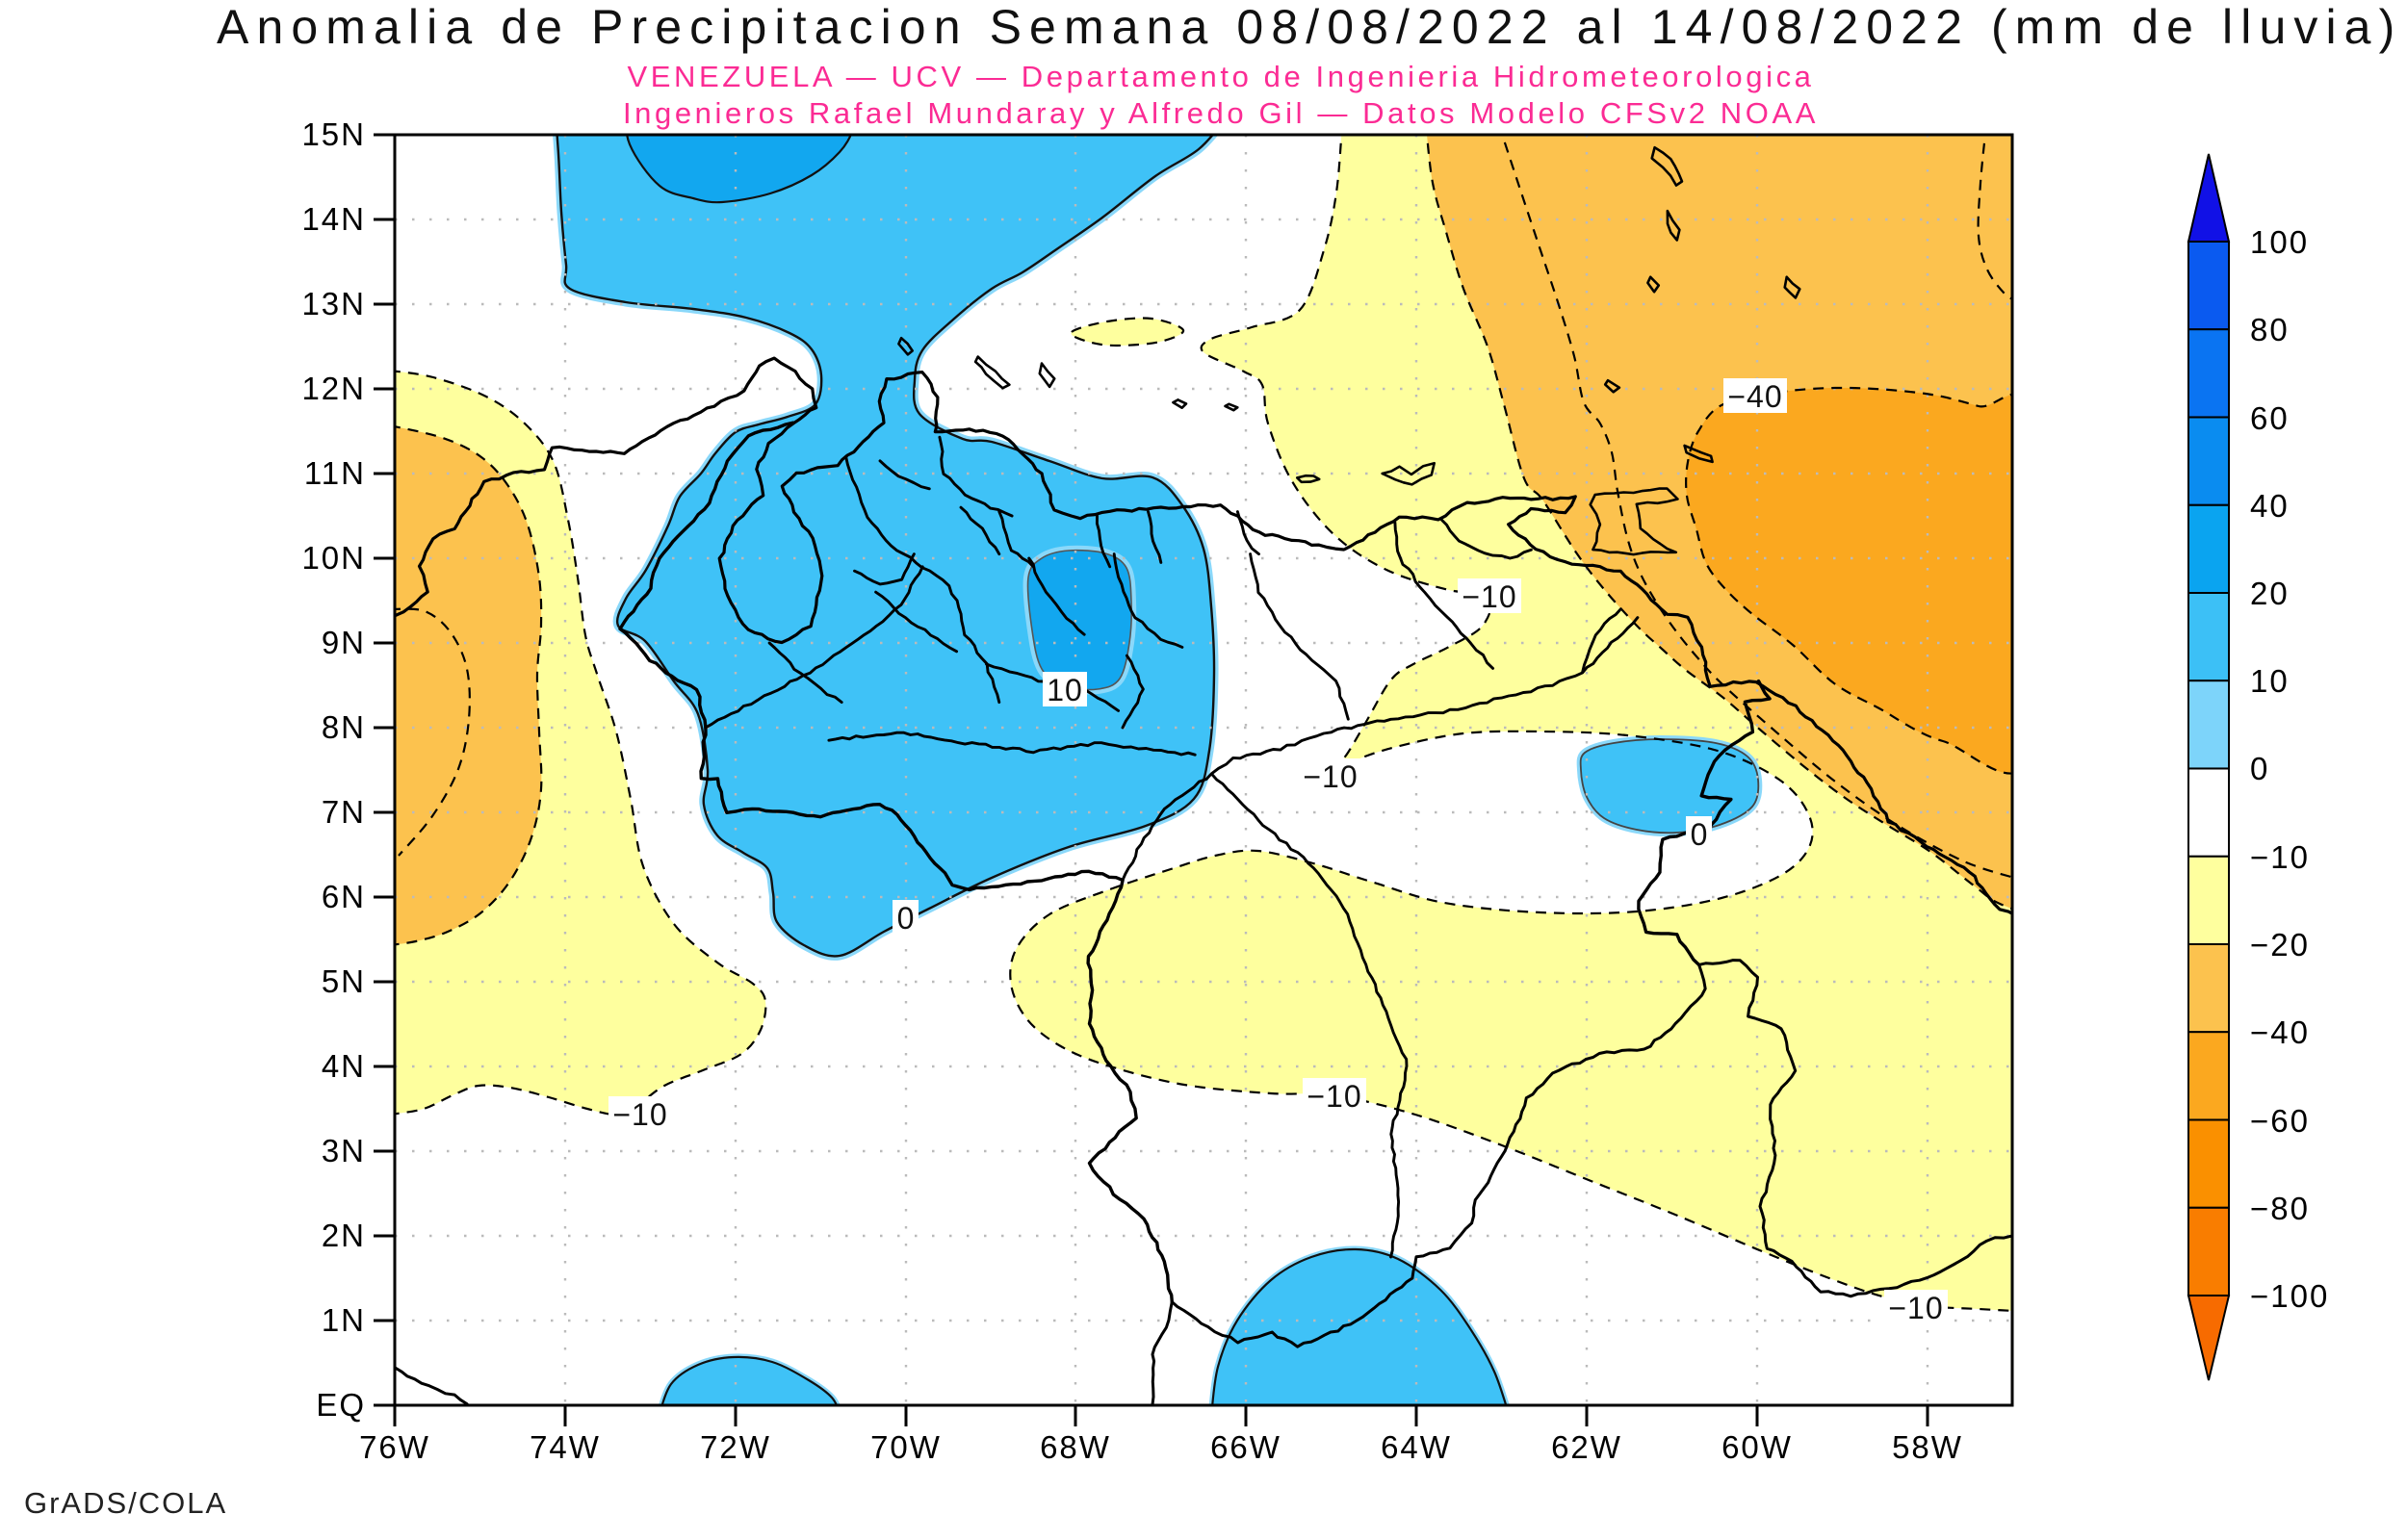 The image size is (2407, 1540). Describe the element at coordinates (1927, 1447) in the screenshot. I see `svg-text: 58W` at that location.